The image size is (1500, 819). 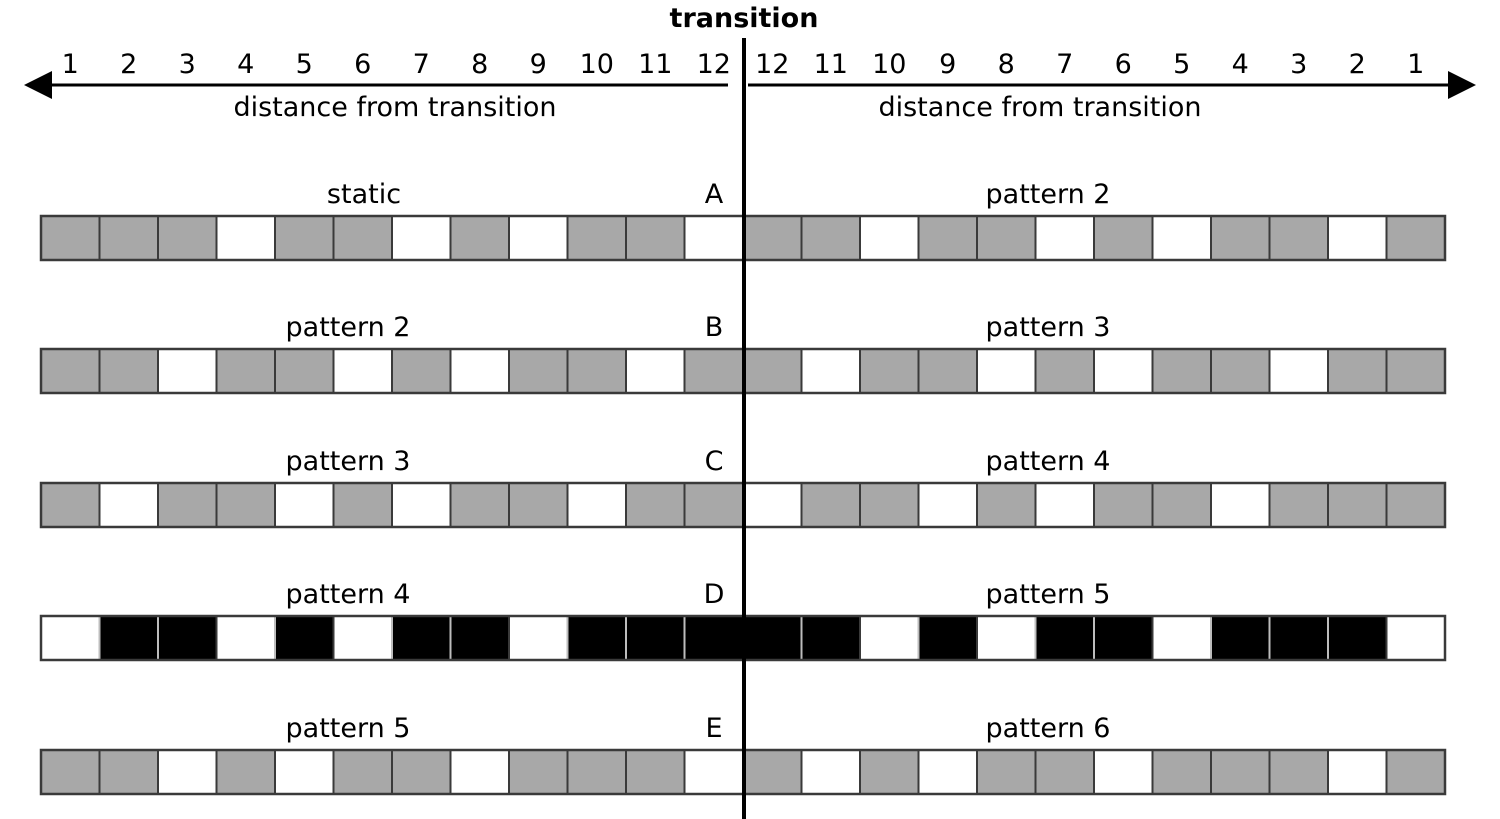 What do you see at coordinates (714, 64) in the screenshot?
I see `tick-label: 12` at bounding box center [714, 64].